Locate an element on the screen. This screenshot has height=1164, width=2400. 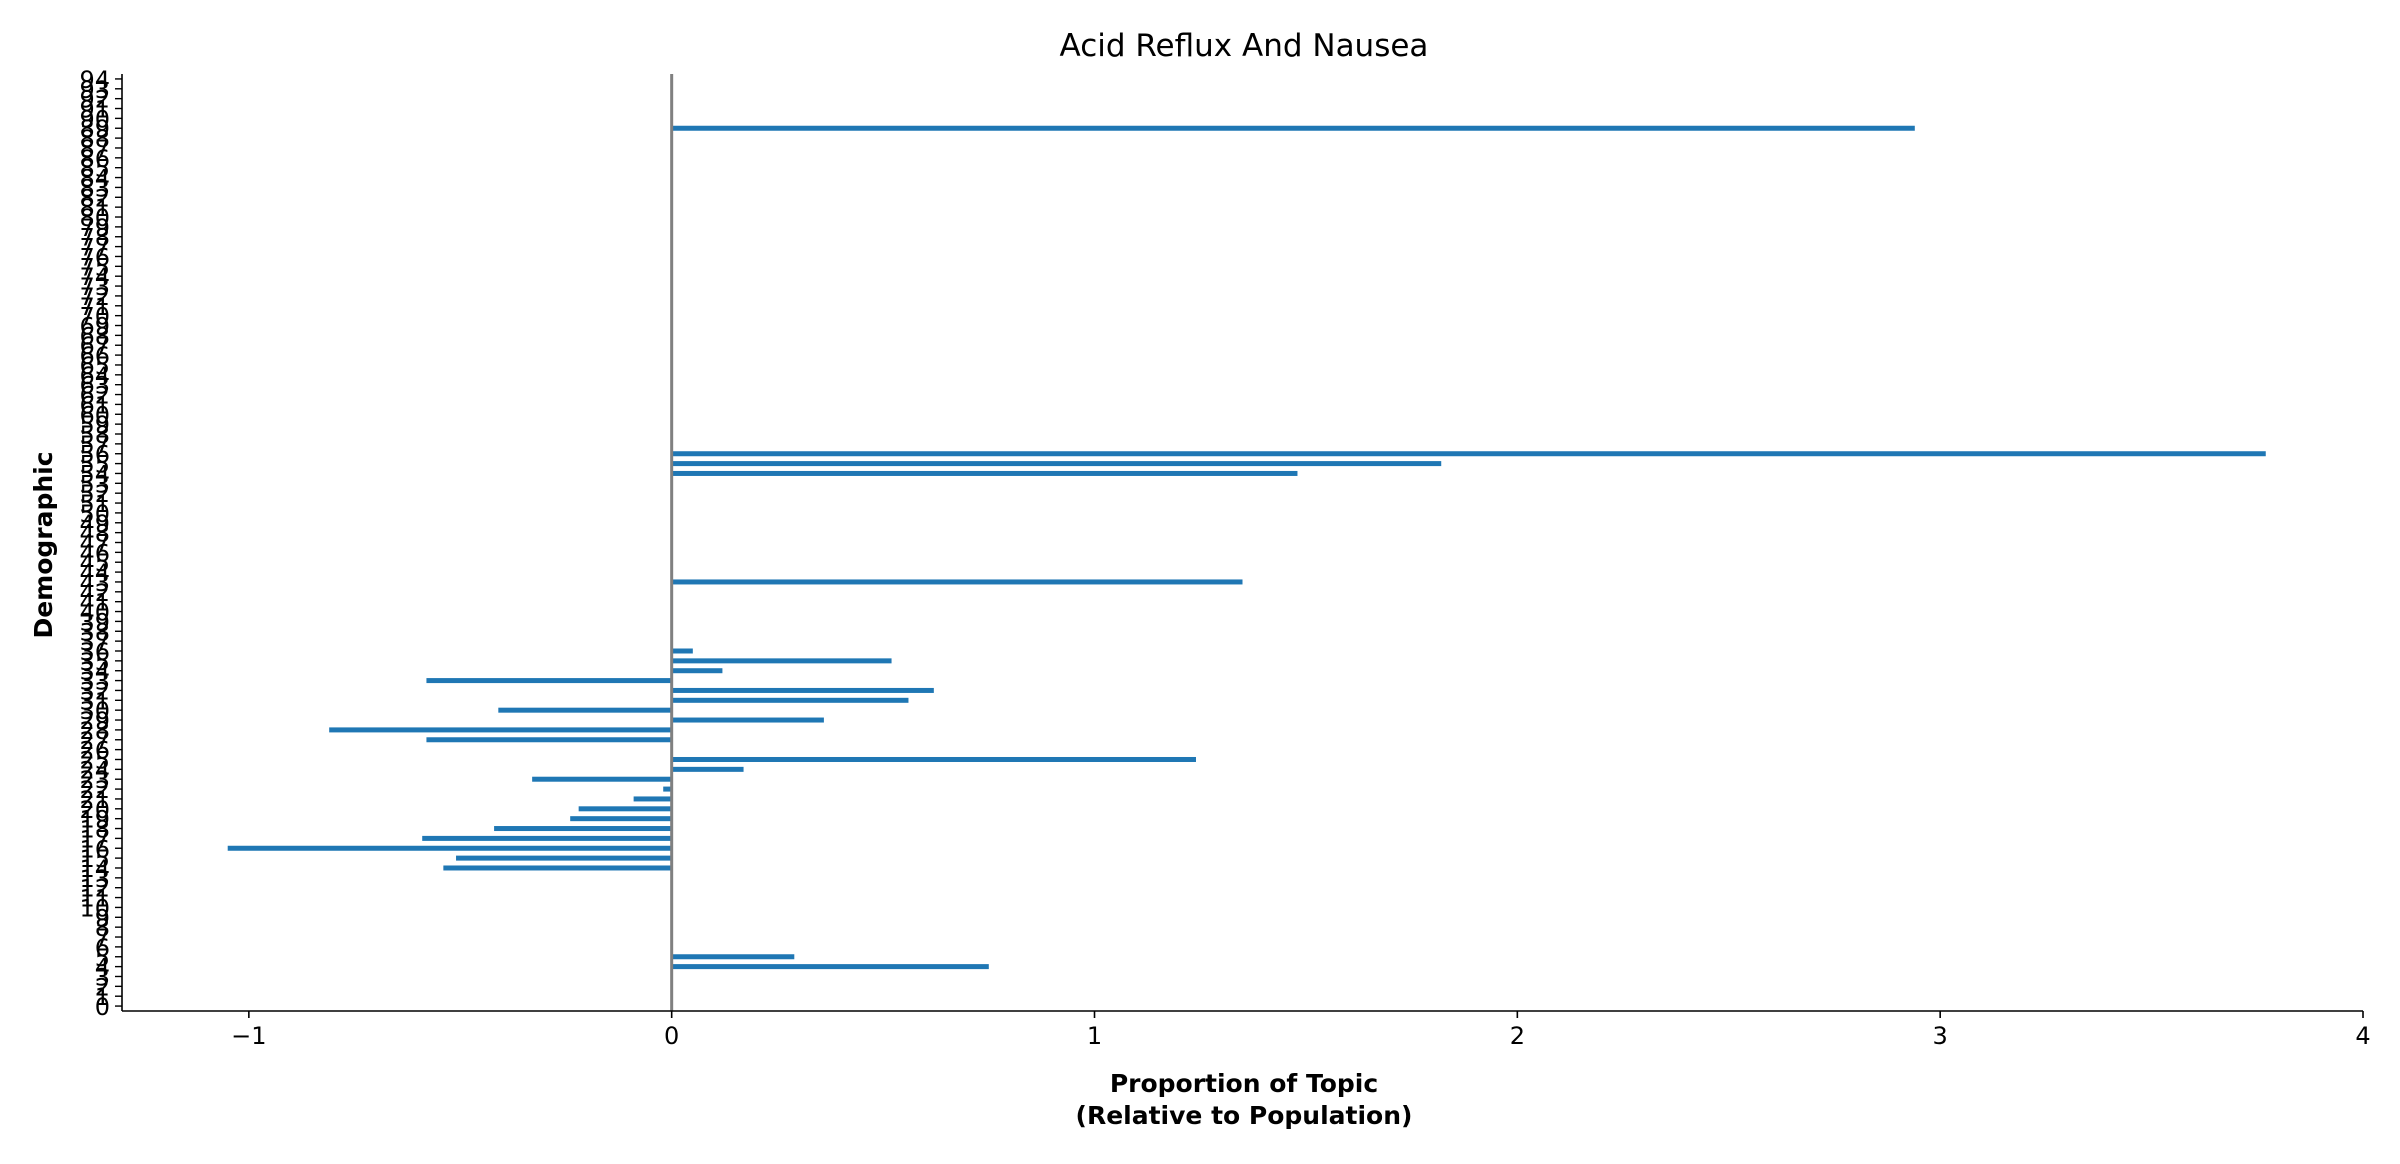
y-tick-label: 63 is located at coordinates (94, 386).